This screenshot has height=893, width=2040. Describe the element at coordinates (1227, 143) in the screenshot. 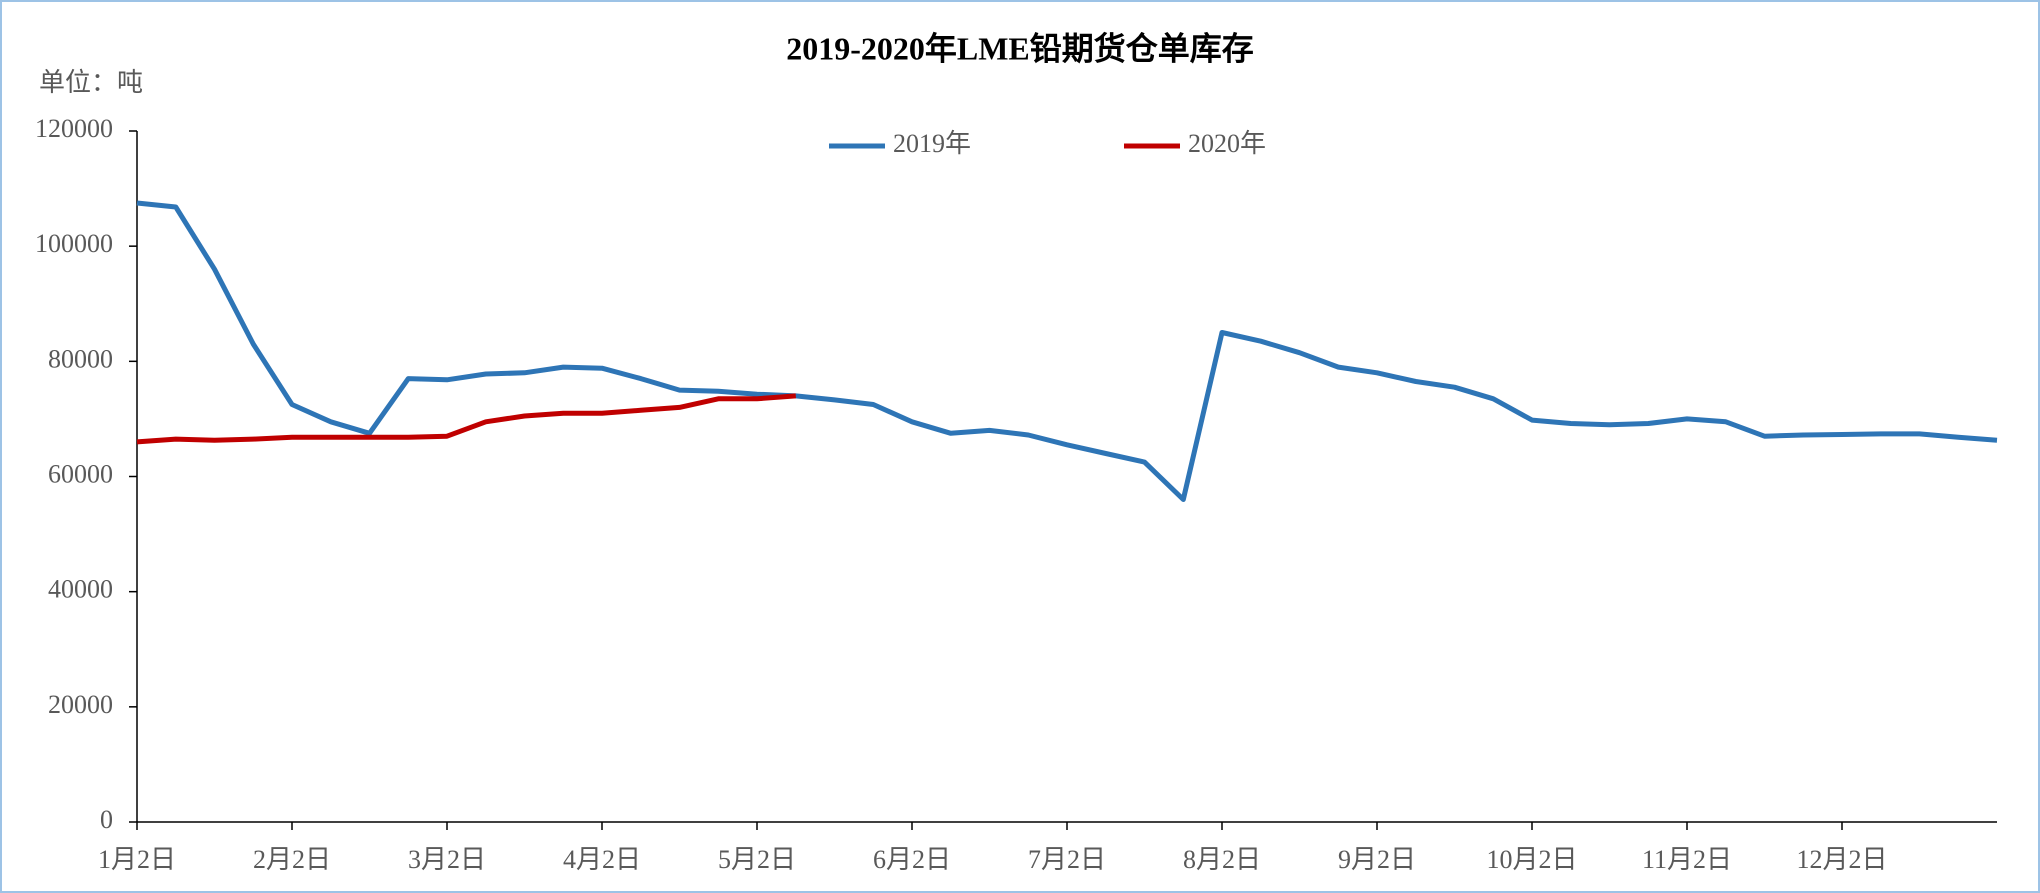

I see `legend-label: 2020年` at that location.